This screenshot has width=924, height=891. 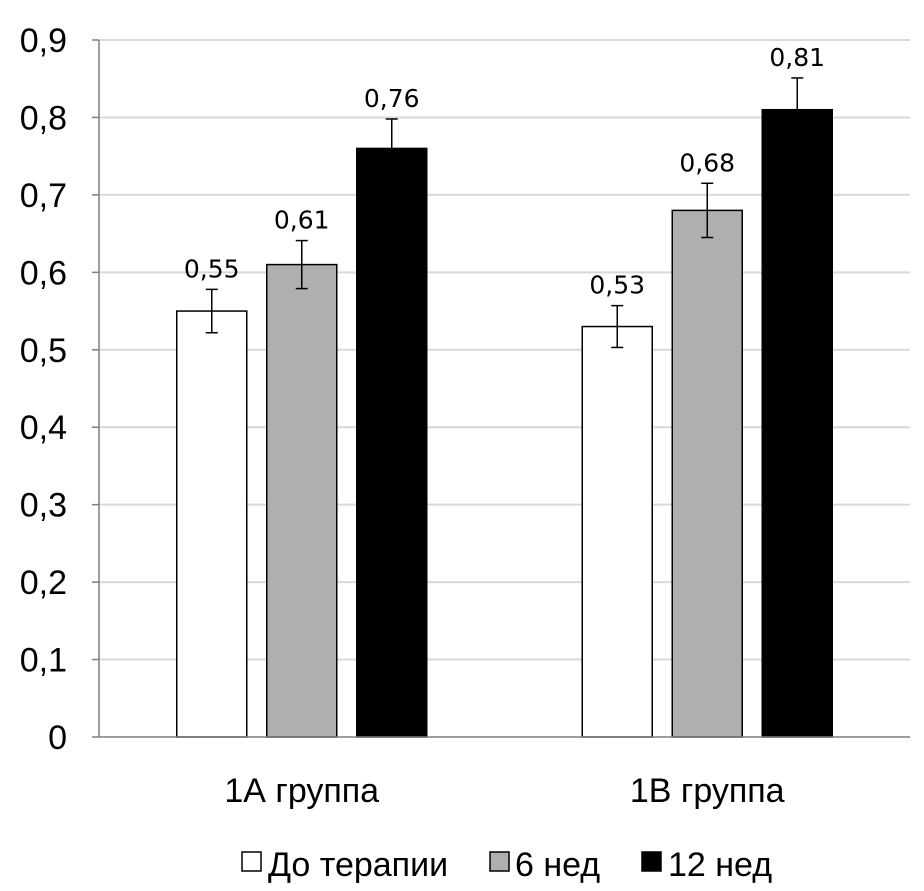 I want to click on legend-label: До терапии, so click(x=358, y=865).